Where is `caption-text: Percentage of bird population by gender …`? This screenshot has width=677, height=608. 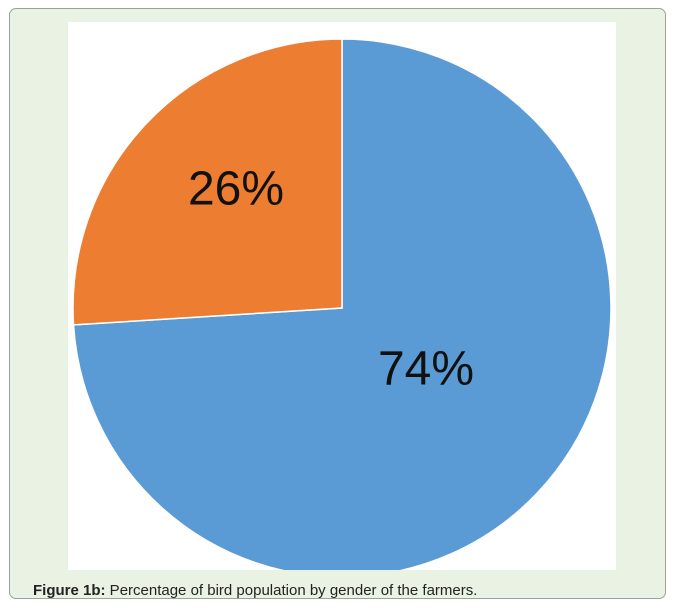 caption-text: Percentage of bird population by gender … is located at coordinates (291, 590).